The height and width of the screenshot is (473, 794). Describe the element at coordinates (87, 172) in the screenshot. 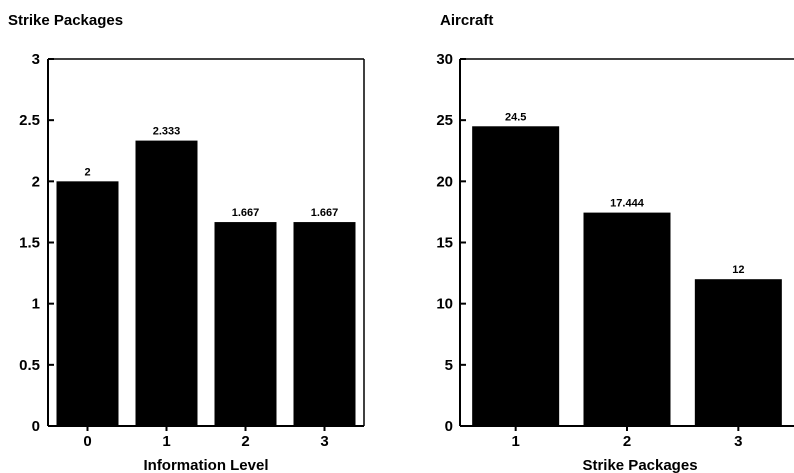

I see `bar-value-label: 2` at that location.